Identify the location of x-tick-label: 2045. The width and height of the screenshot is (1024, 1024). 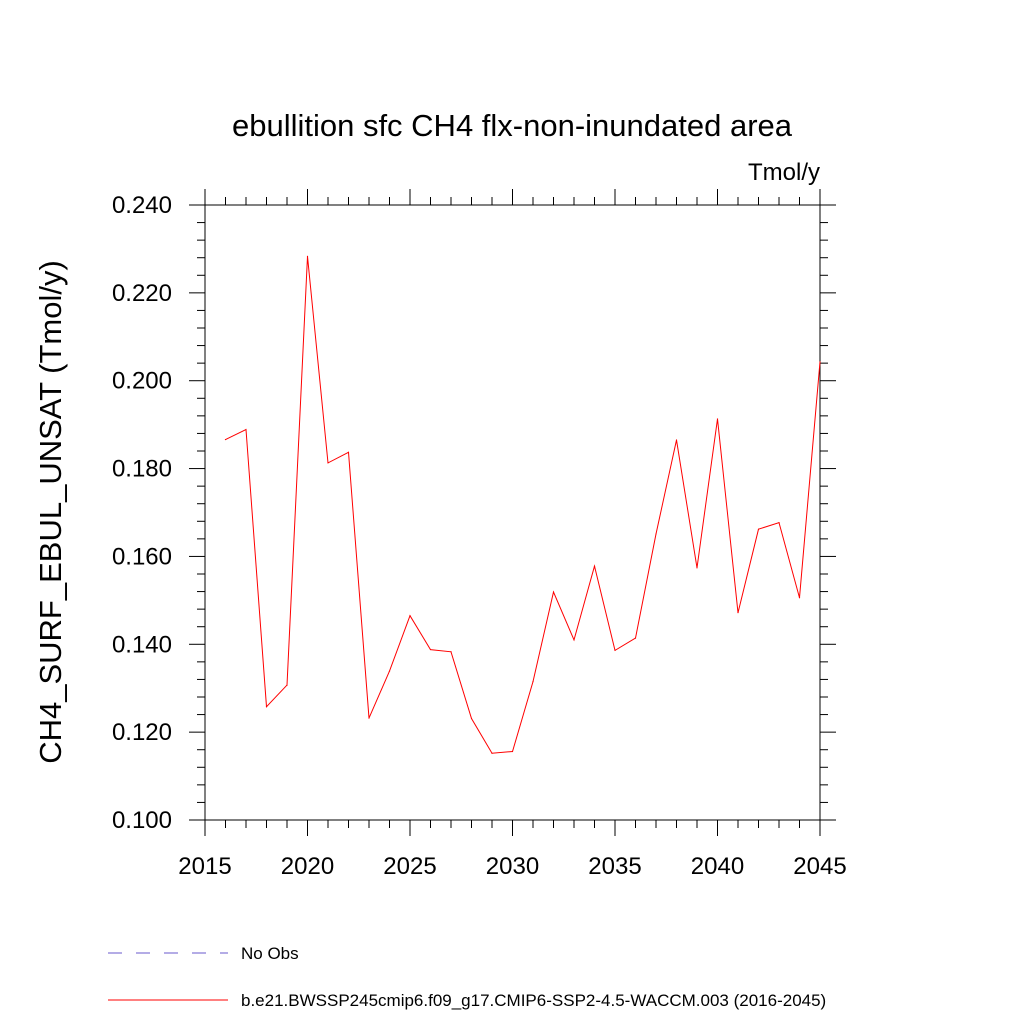
(819, 866).